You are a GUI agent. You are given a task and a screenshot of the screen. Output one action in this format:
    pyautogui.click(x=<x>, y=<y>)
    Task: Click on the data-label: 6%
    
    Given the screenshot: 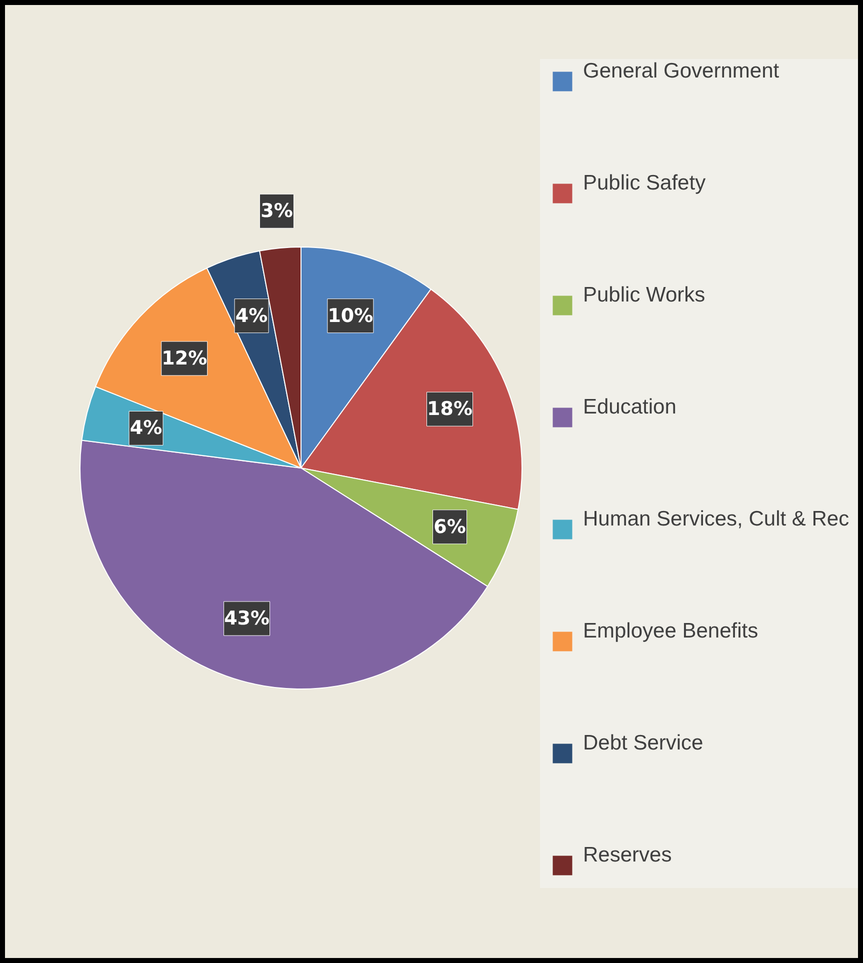 What is the action you would take?
    pyautogui.click(x=450, y=527)
    